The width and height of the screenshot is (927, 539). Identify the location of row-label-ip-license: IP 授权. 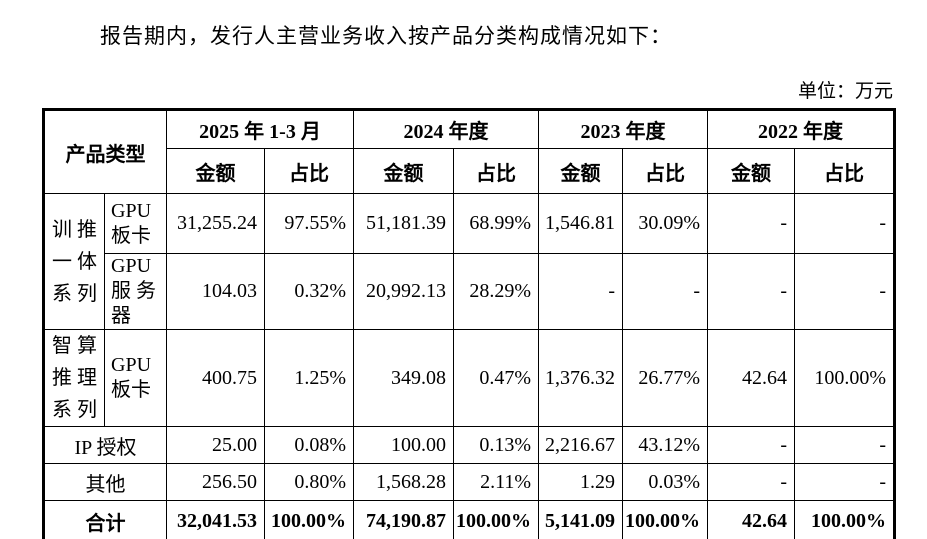
(105, 445).